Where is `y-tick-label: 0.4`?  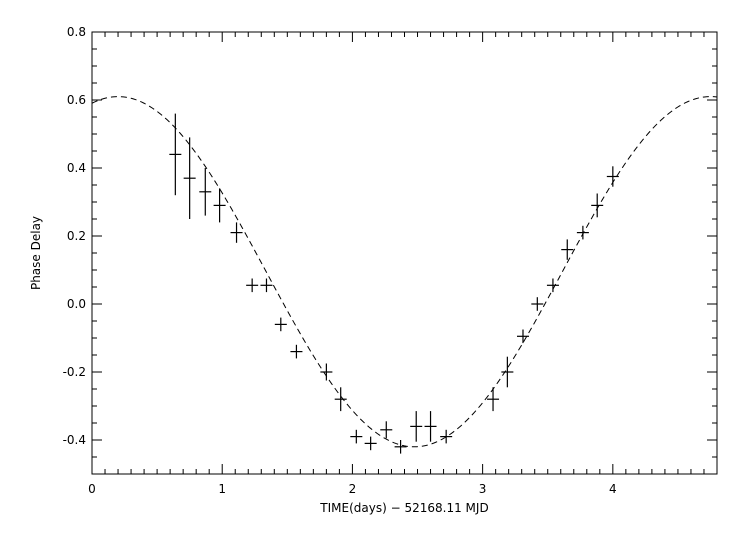 y-tick-label: 0.4 is located at coordinates (76, 168).